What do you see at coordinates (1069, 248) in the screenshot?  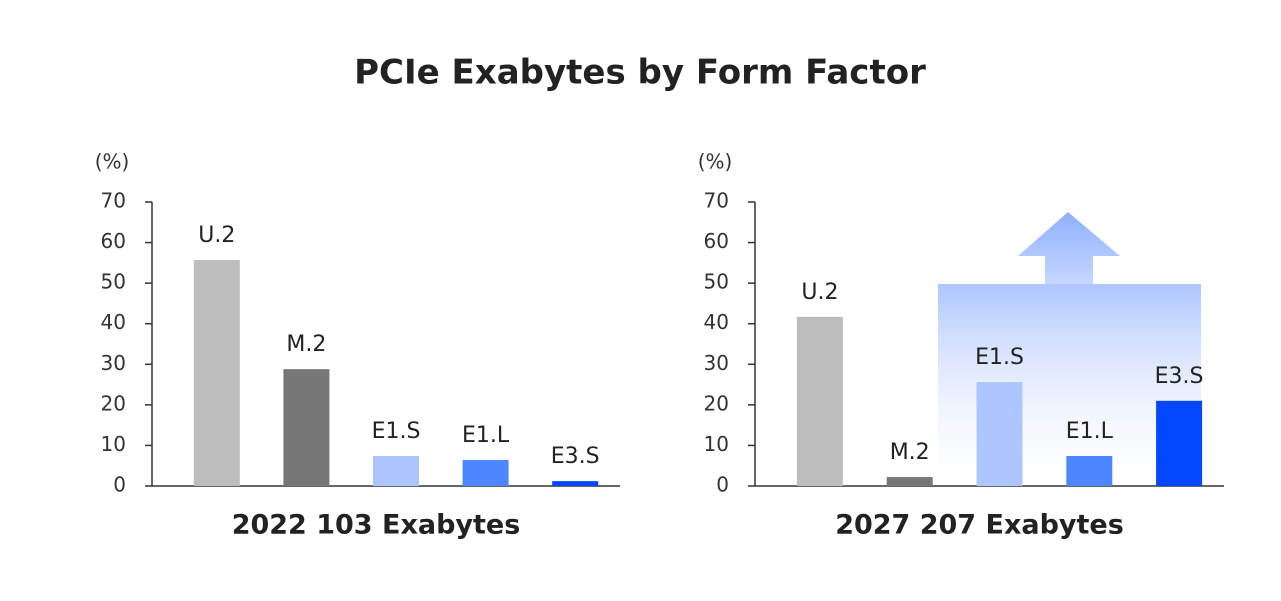 I see `growth-arrow` at bounding box center [1069, 248].